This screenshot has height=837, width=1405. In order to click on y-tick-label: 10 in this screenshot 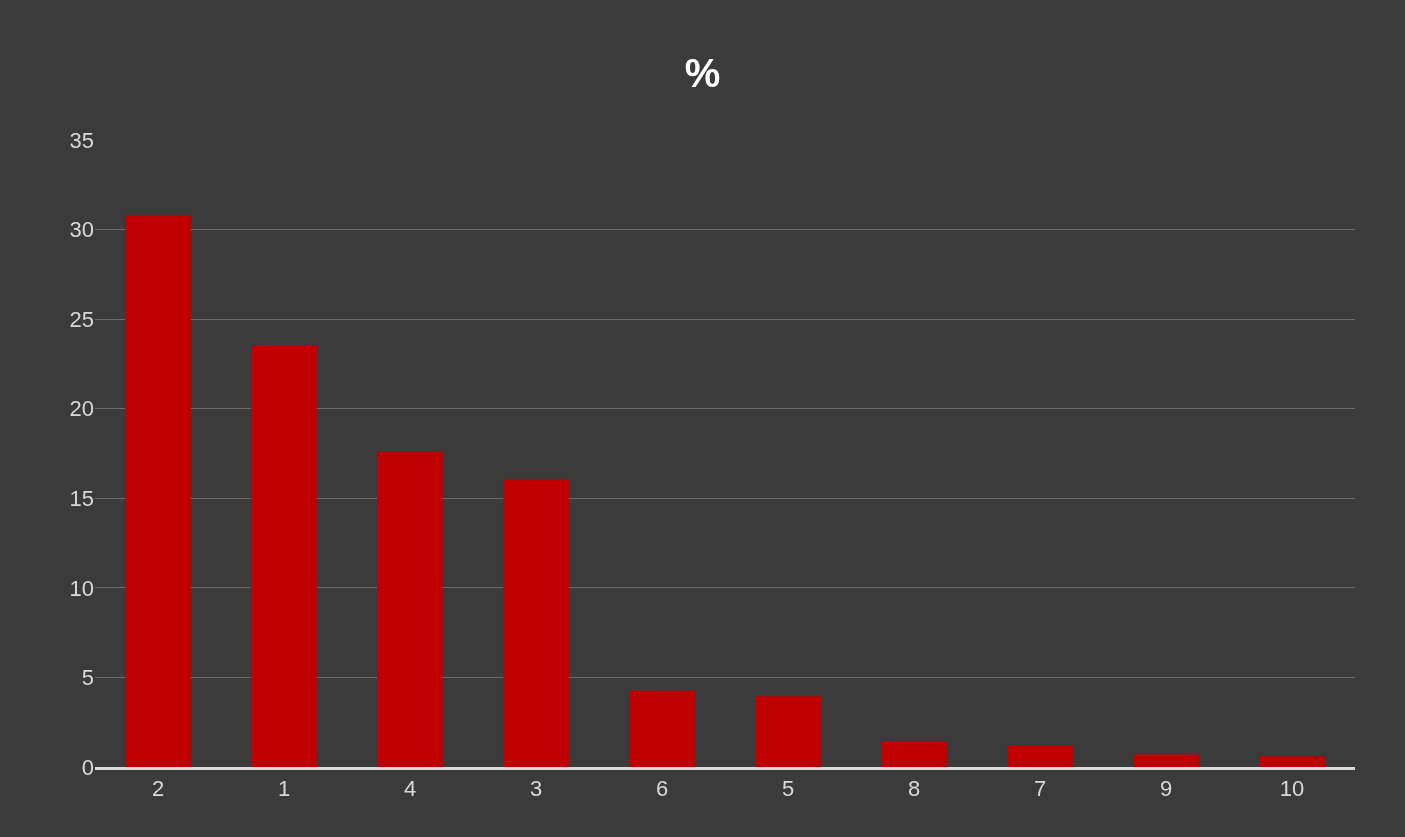, I will do `click(81, 588)`.